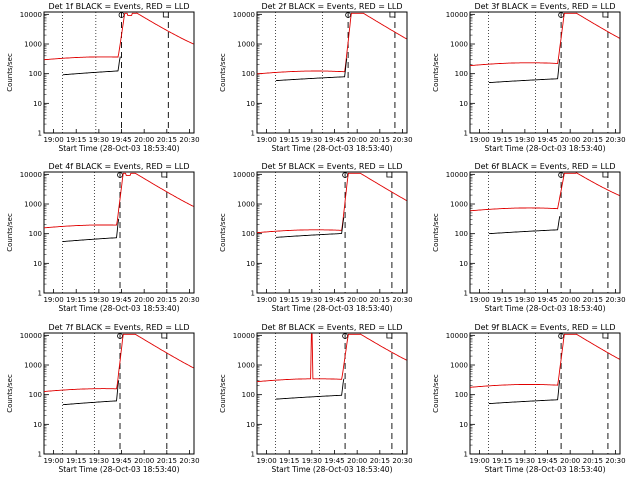  What do you see at coordinates (331, 166) in the screenshot?
I see `panel-title: Det 5f BLACK = Events, RED = LLD` at bounding box center [331, 166].